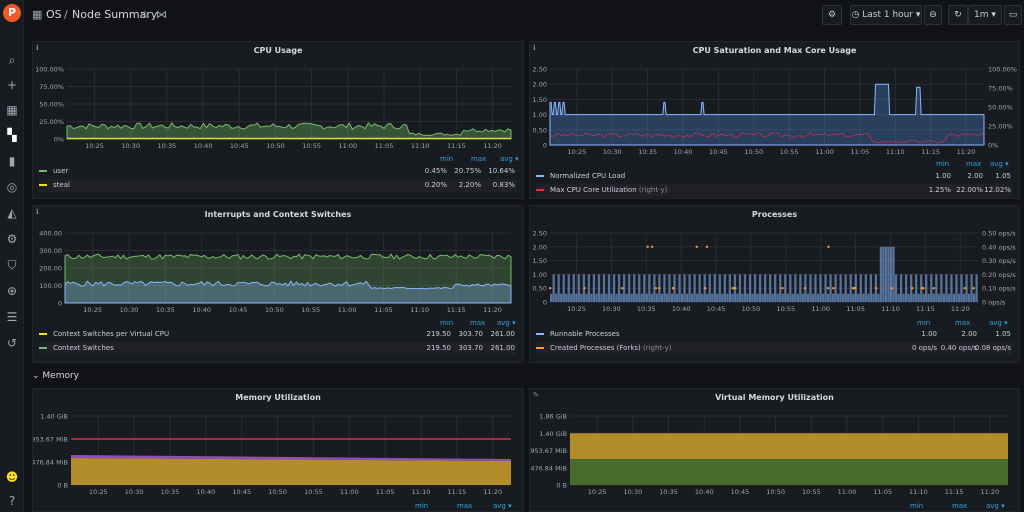  I want to click on search-icon: ⌕, so click(12, 60).